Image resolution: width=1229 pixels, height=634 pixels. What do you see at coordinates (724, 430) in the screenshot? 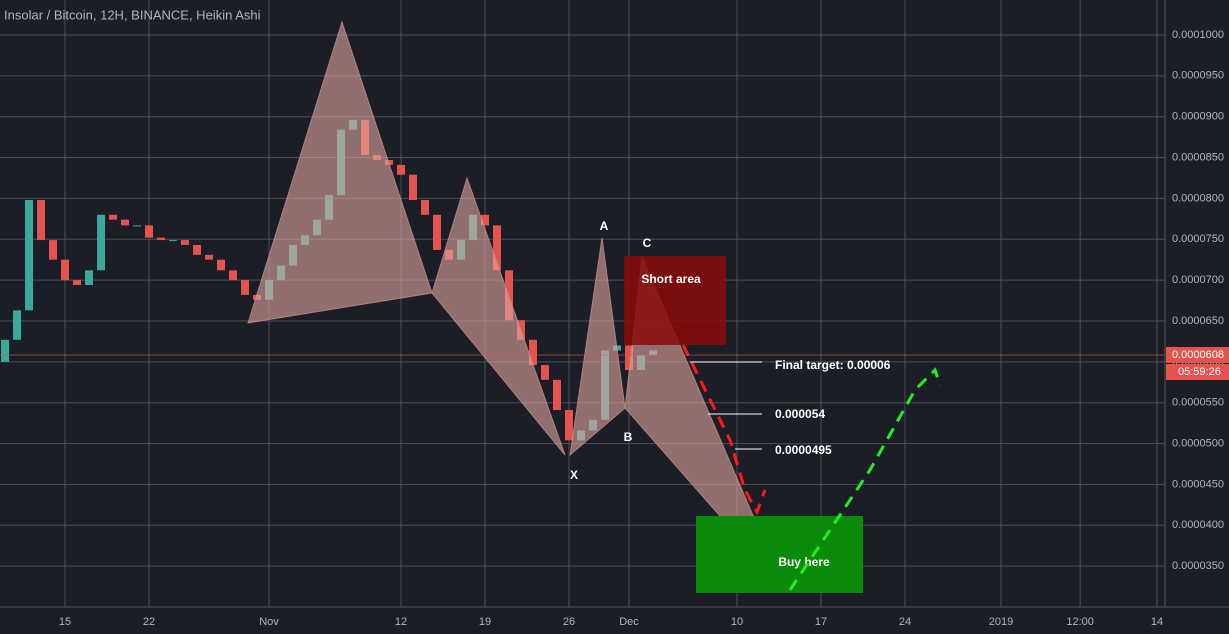
I see `short-projection` at bounding box center [724, 430].